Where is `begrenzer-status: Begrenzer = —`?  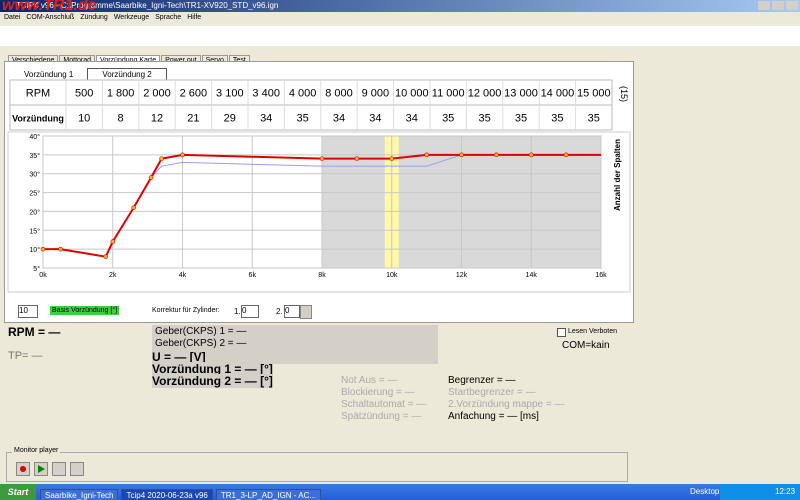
begrenzer-status: Begrenzer = — is located at coordinates (482, 380).